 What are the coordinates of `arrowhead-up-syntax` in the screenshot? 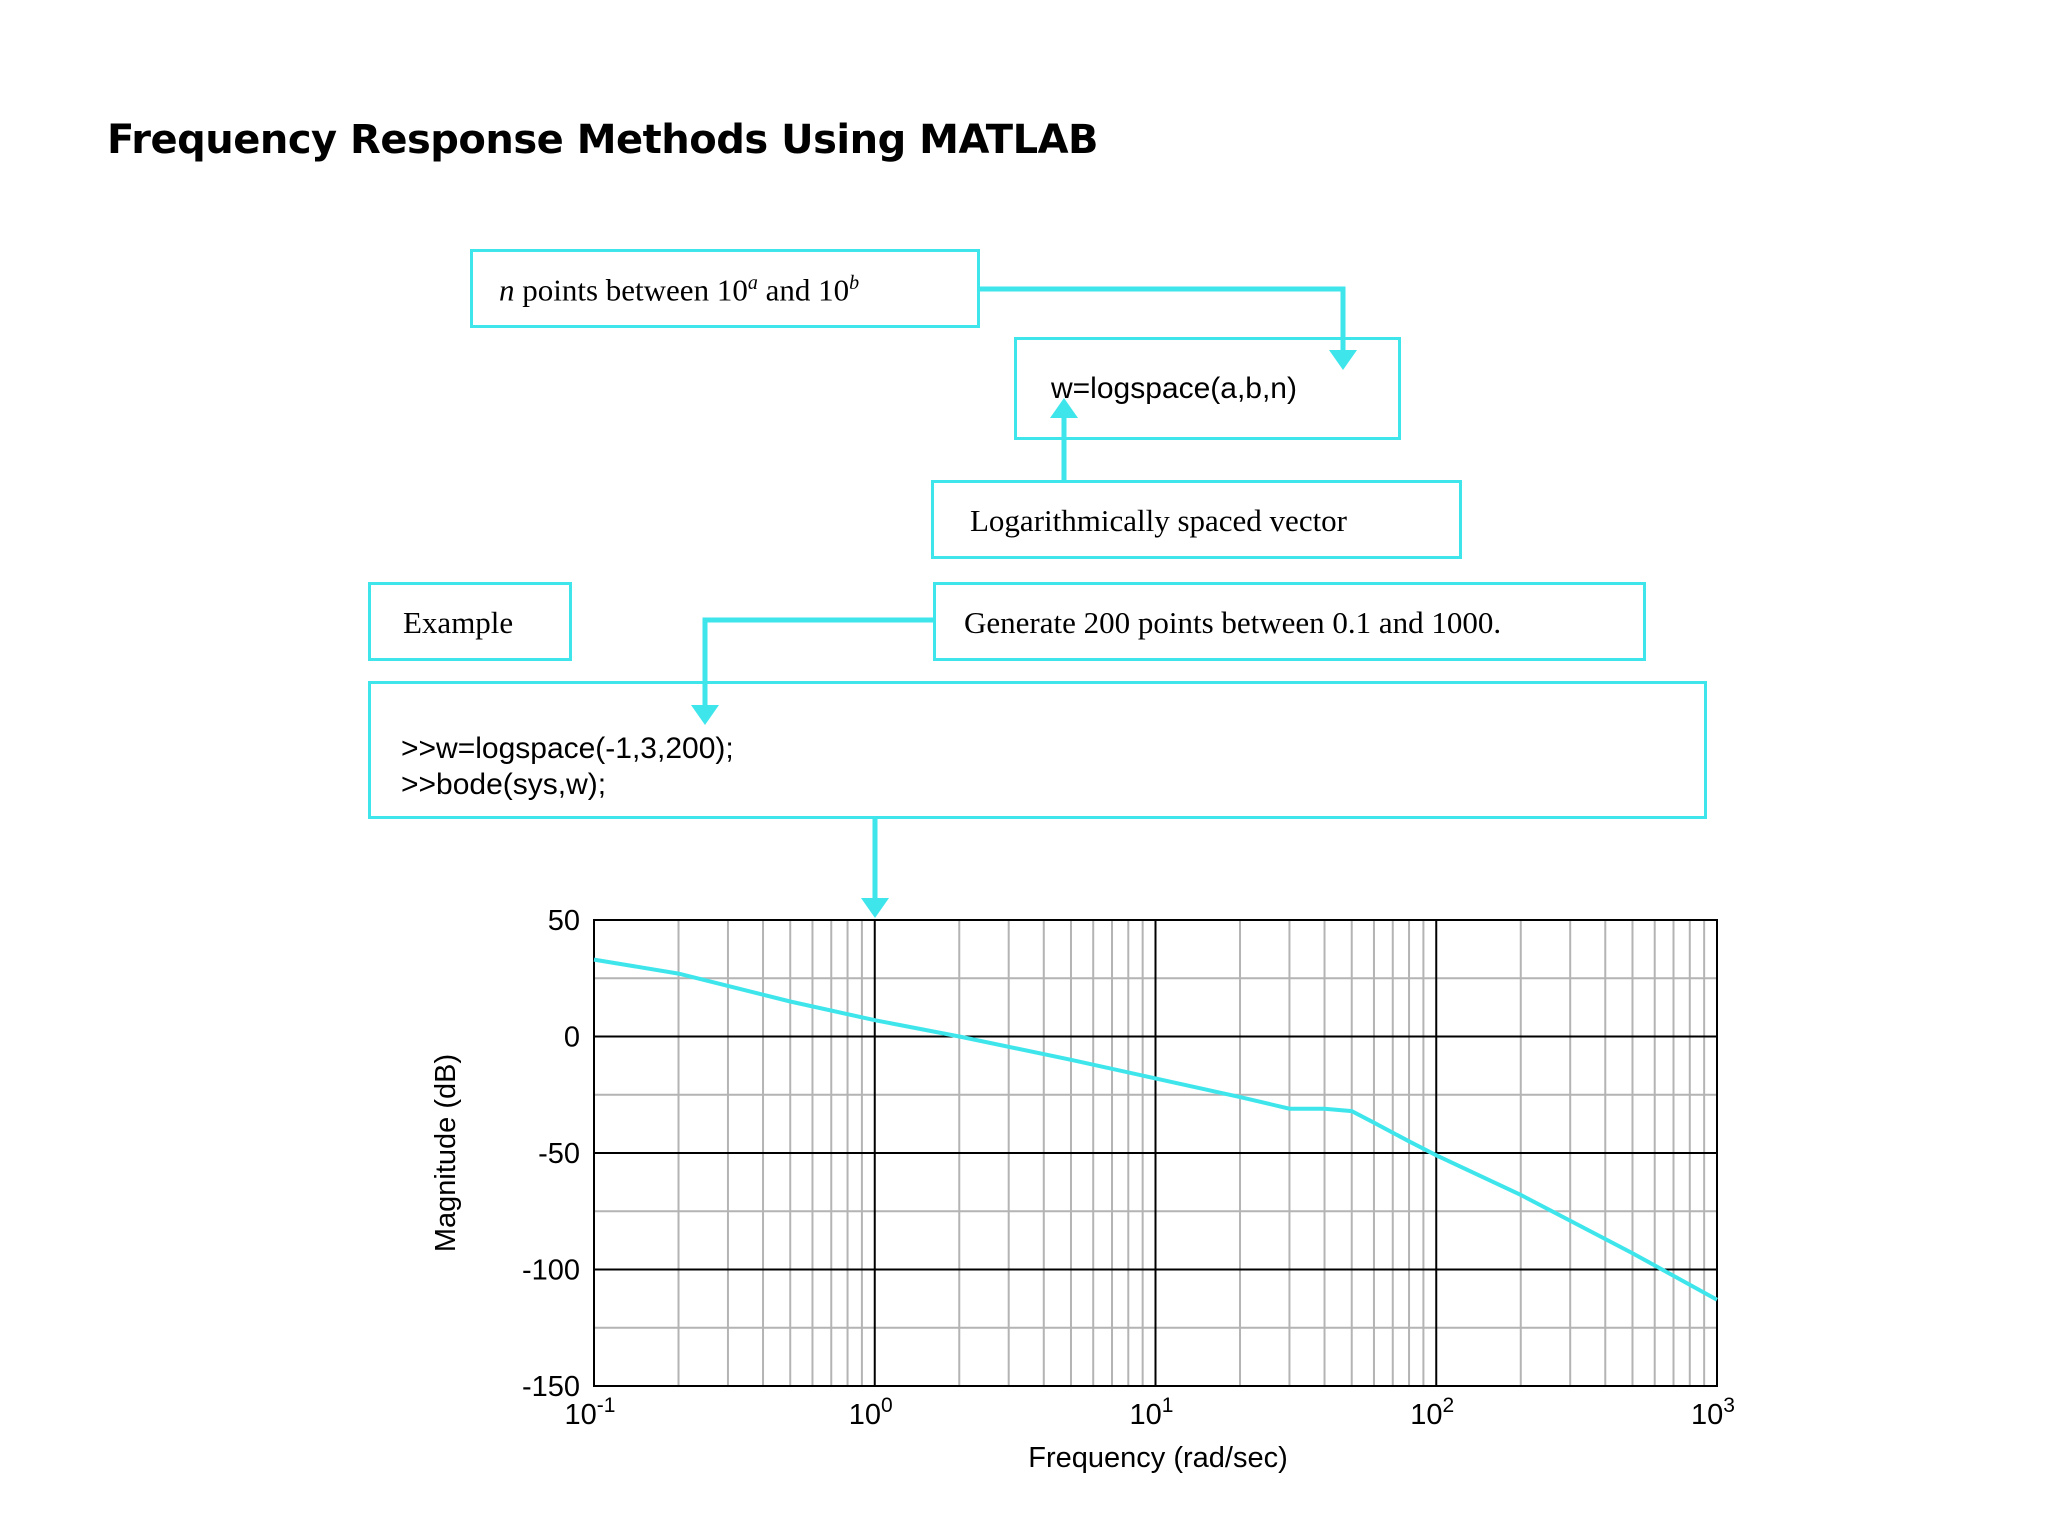 It's located at (1064, 408).